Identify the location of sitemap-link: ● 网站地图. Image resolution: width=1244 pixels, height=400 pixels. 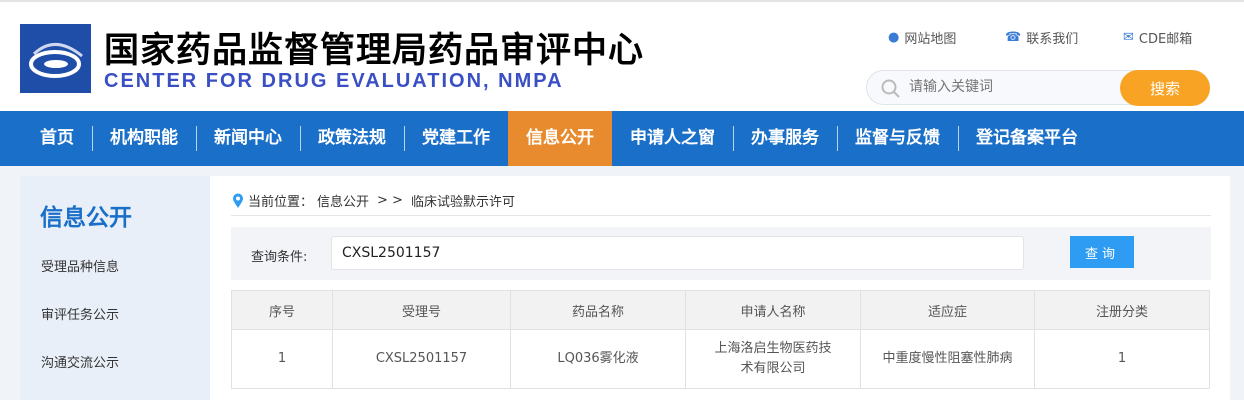
(922, 38).